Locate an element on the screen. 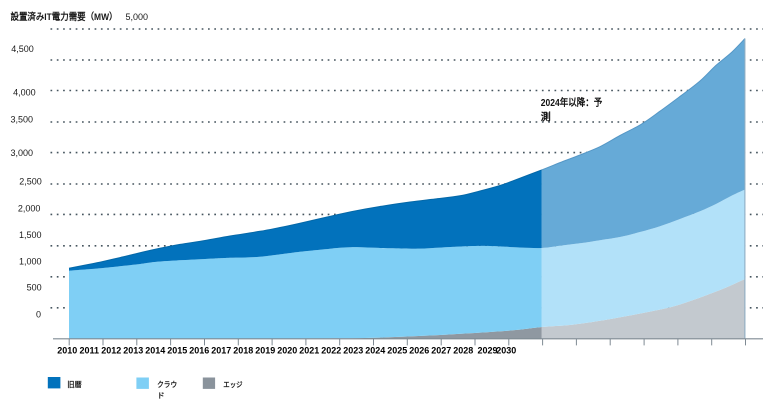  svg-text: 2023 is located at coordinates (353, 351).